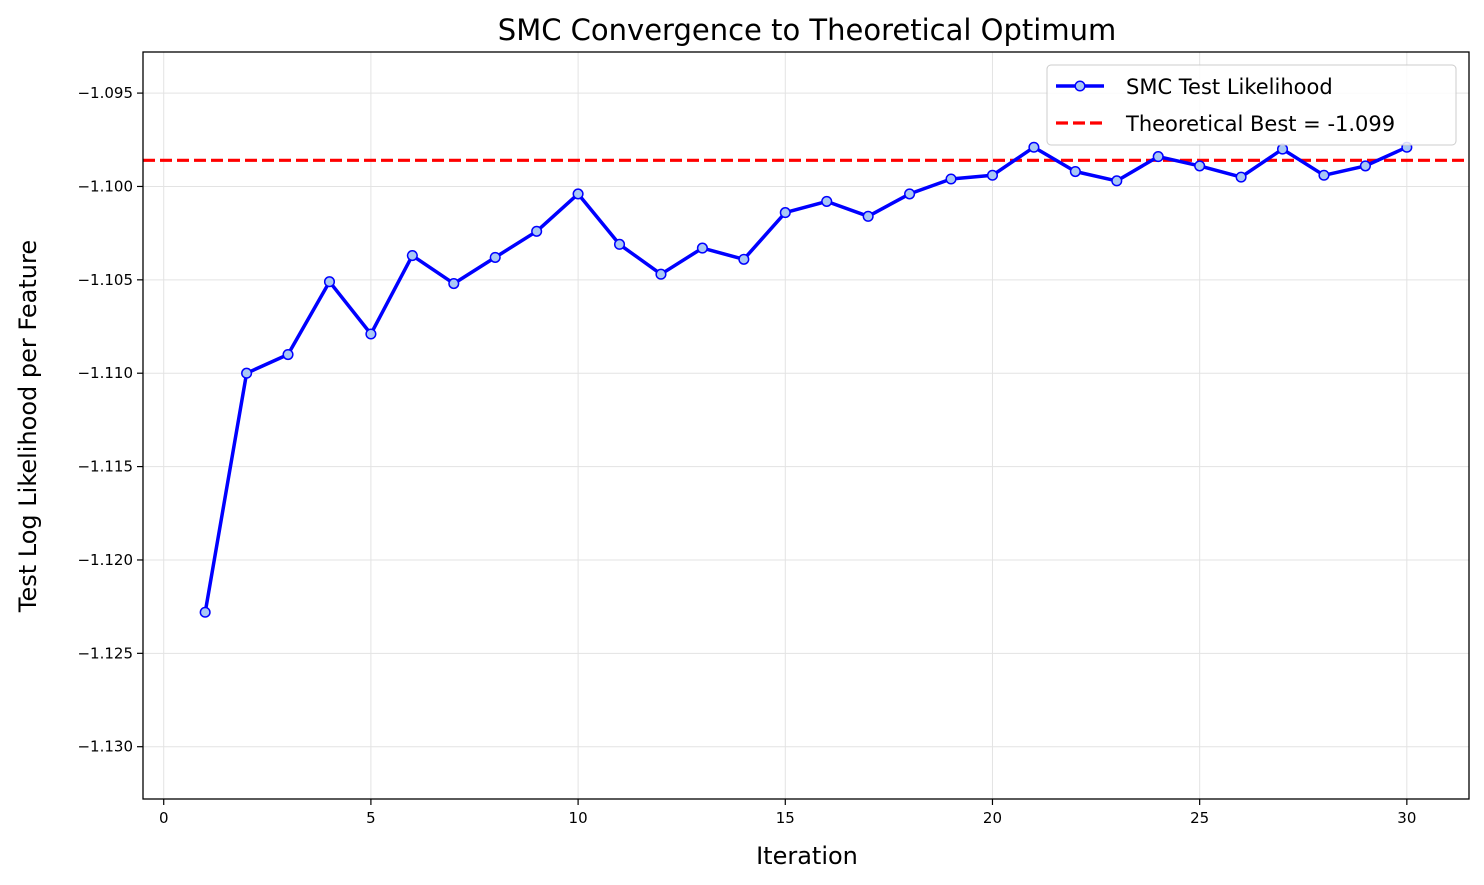 This screenshot has height=885, width=1484. Describe the element at coordinates (105, 560) in the screenshot. I see `y-tick-label: −1.120` at that location.